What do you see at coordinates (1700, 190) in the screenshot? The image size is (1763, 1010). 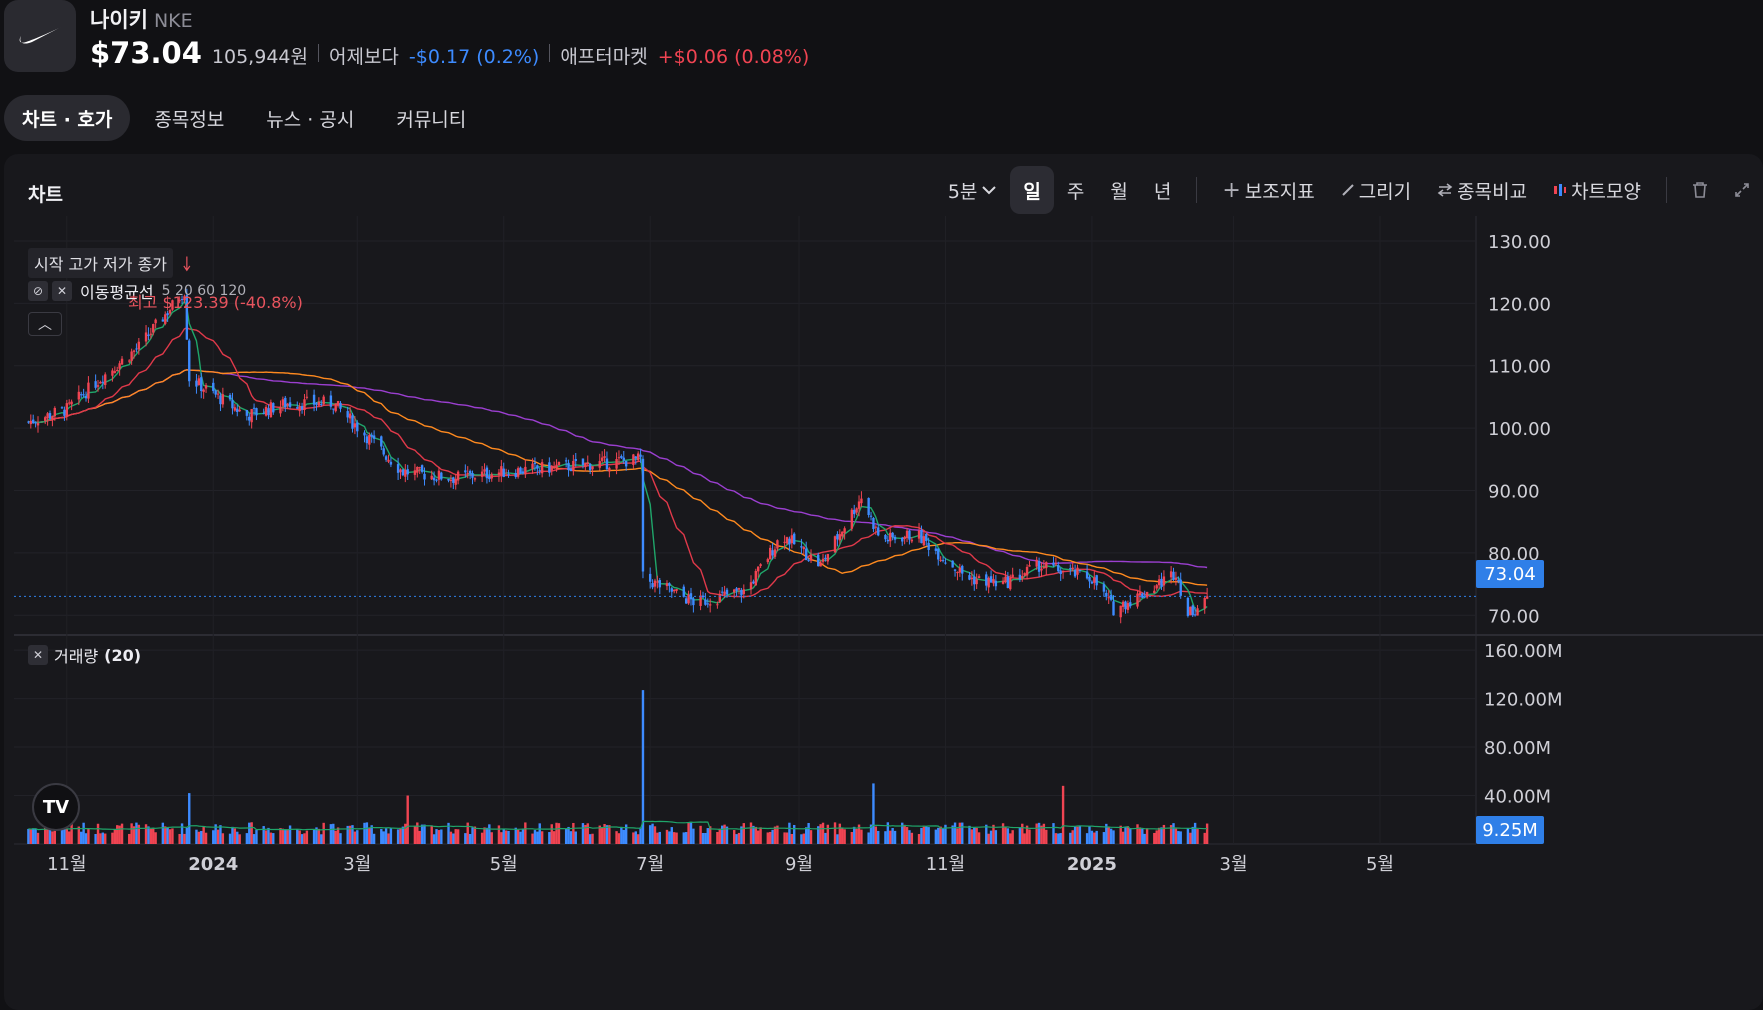 I see `trash-icon` at bounding box center [1700, 190].